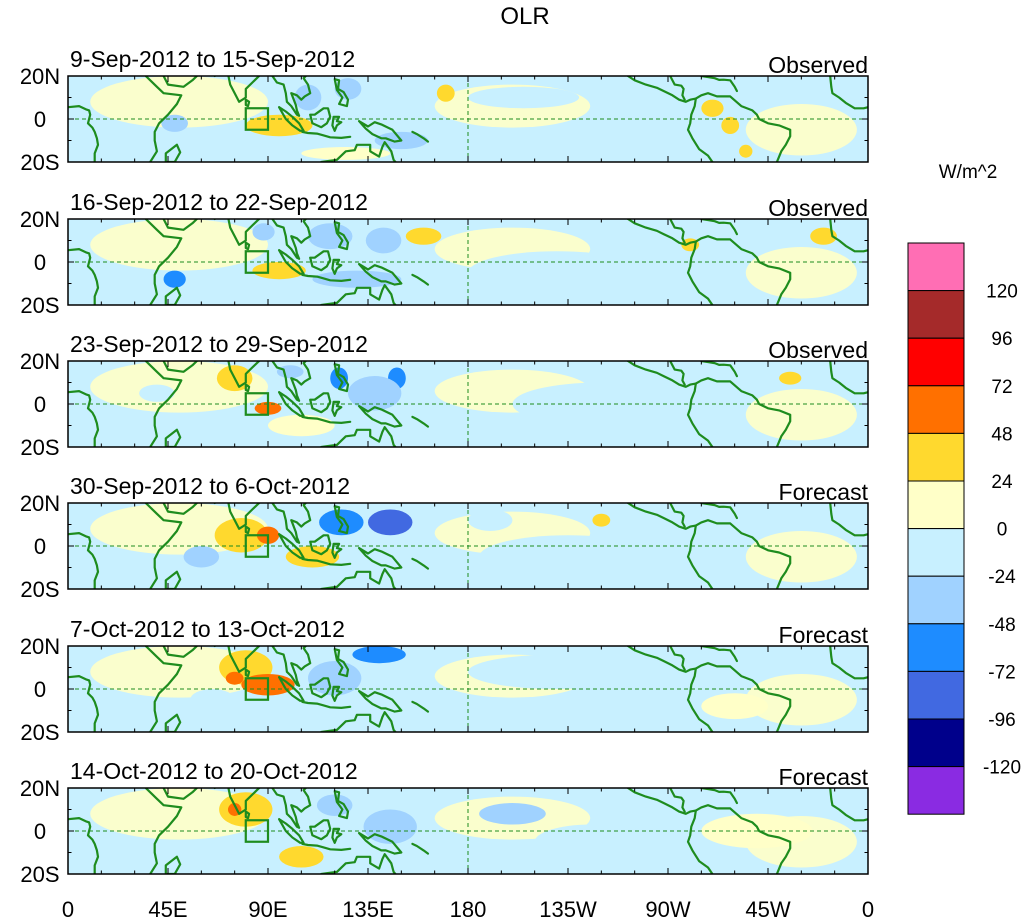 The image size is (1028, 922). I want to click on coastlines, so click(468, 119).